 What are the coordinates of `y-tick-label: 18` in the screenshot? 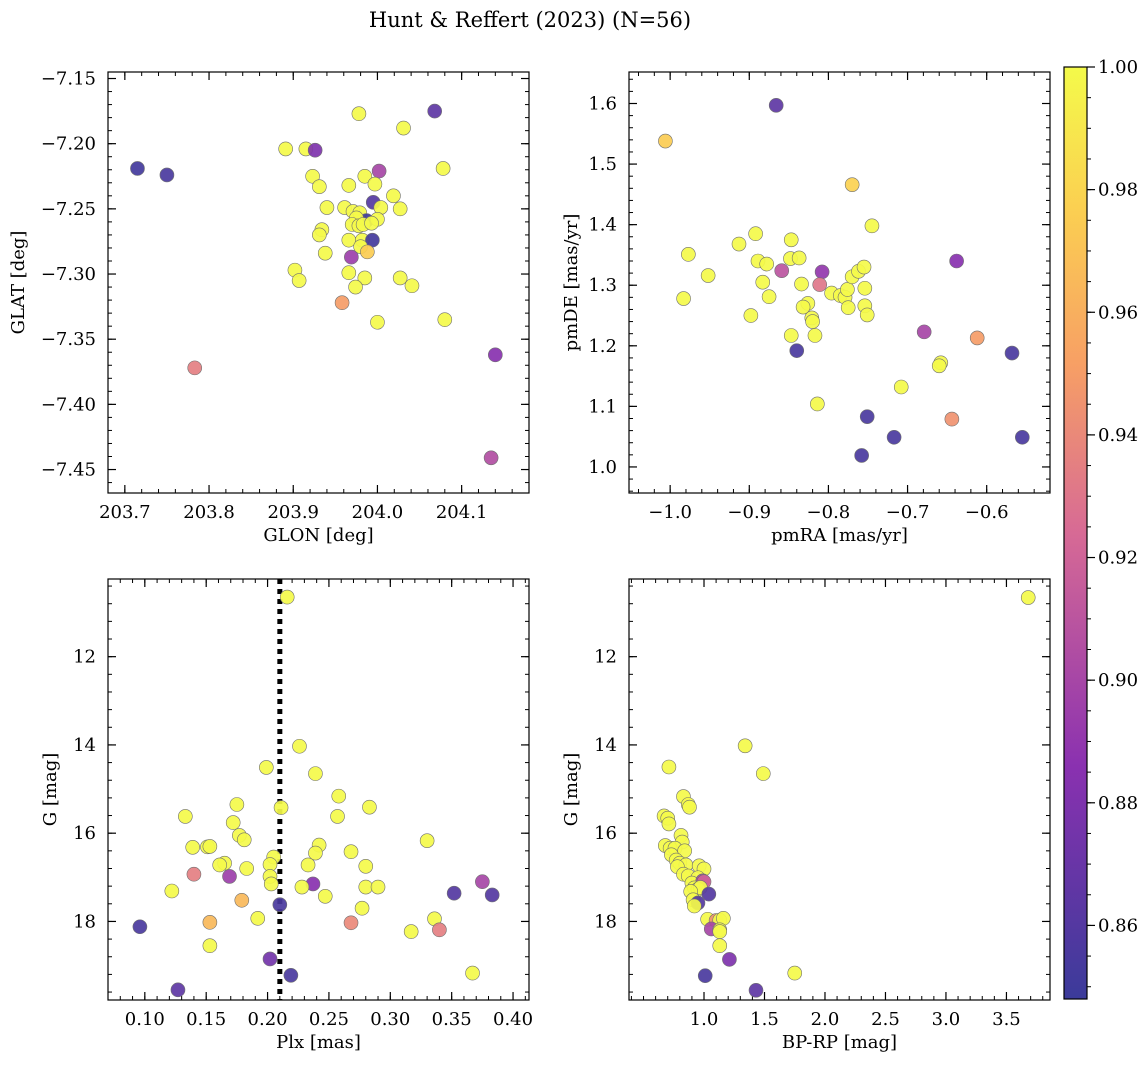 It's located at (605, 921).